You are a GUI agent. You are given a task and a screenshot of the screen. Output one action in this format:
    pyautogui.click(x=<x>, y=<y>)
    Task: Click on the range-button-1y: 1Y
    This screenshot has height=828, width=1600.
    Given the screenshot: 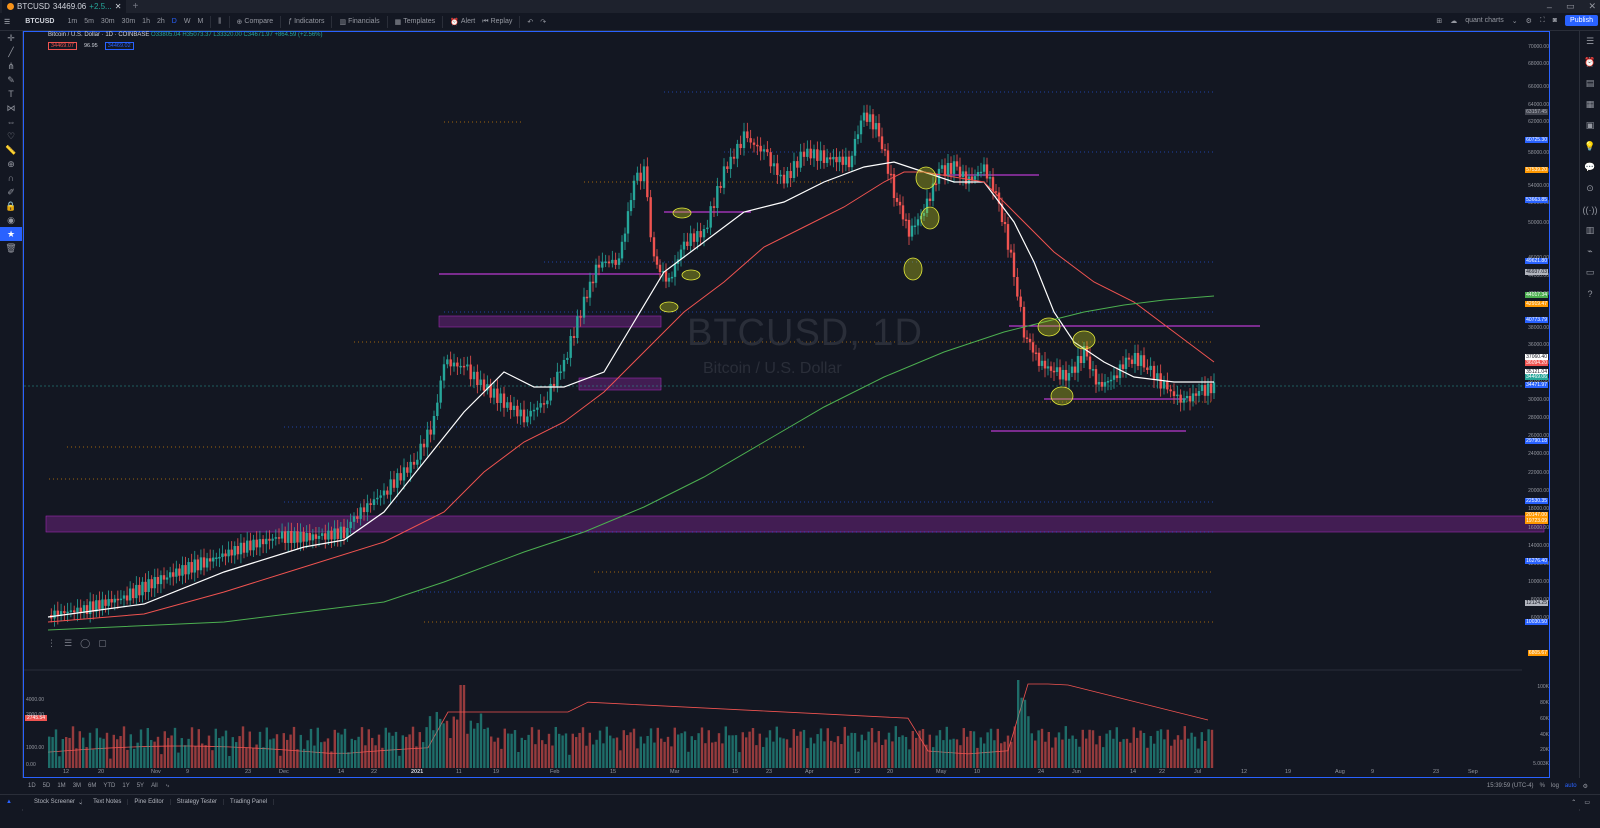 What is the action you would take?
    pyautogui.click(x=126, y=786)
    